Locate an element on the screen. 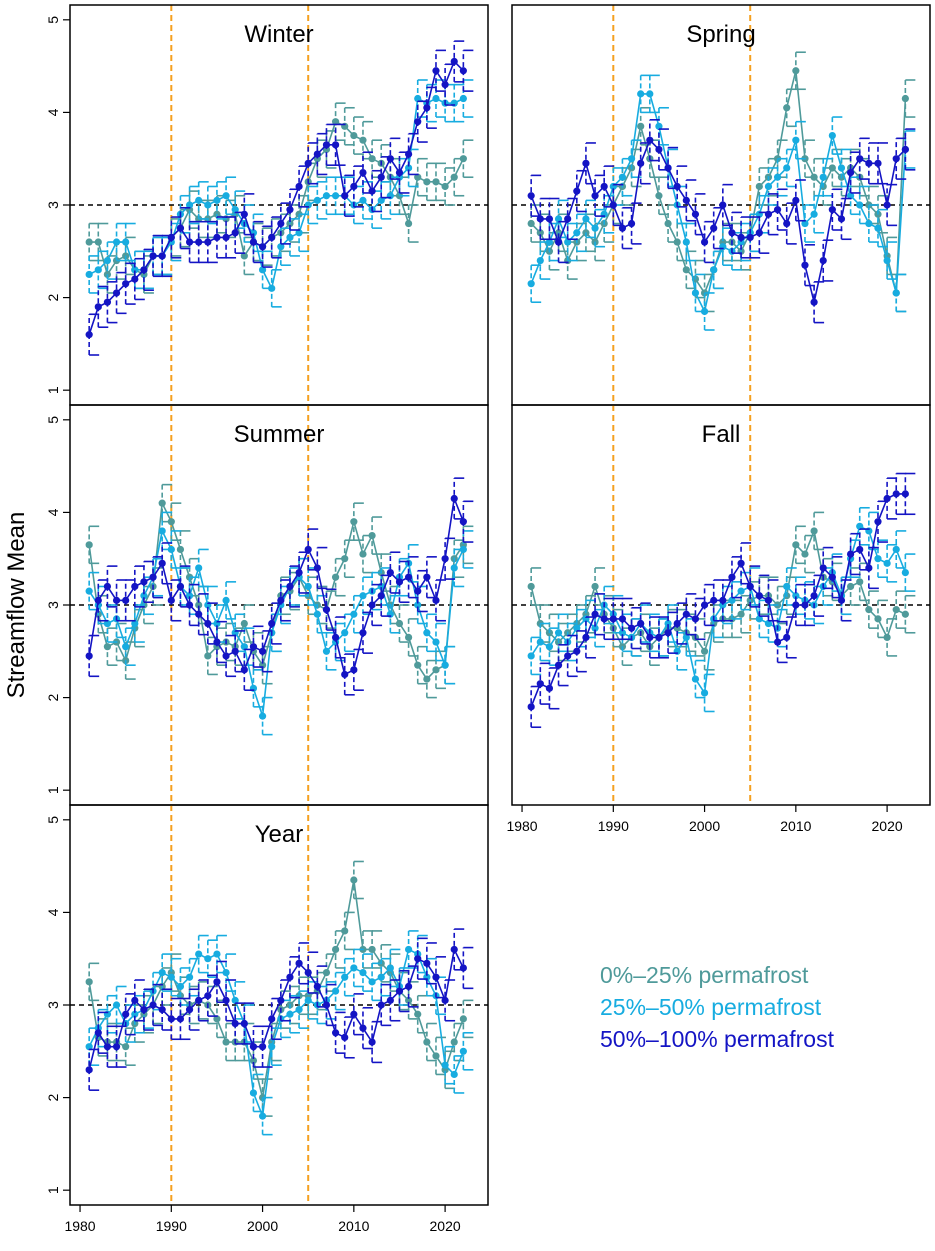 The height and width of the screenshot is (1251, 935). series-line is located at coordinates (718, 220).